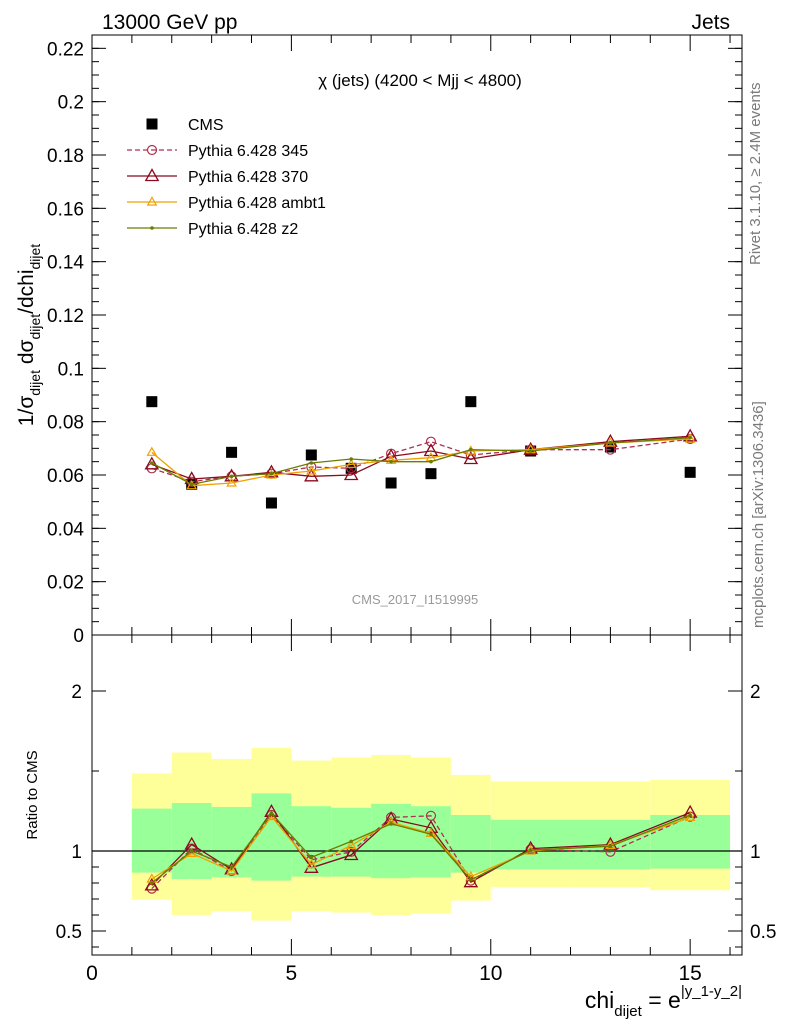  Describe the element at coordinates (65, 263) in the screenshot. I see `y-tick-label: 0.14` at that location.